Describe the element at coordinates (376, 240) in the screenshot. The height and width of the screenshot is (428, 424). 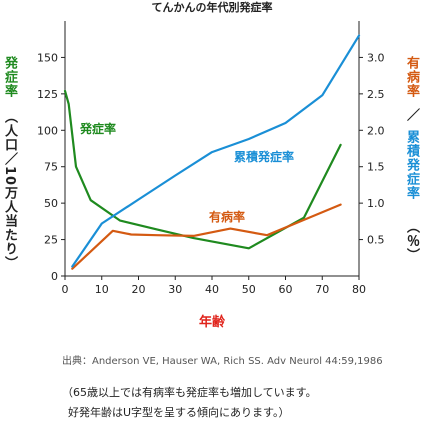
I see `y-right-tick-label: 0.5` at that location.